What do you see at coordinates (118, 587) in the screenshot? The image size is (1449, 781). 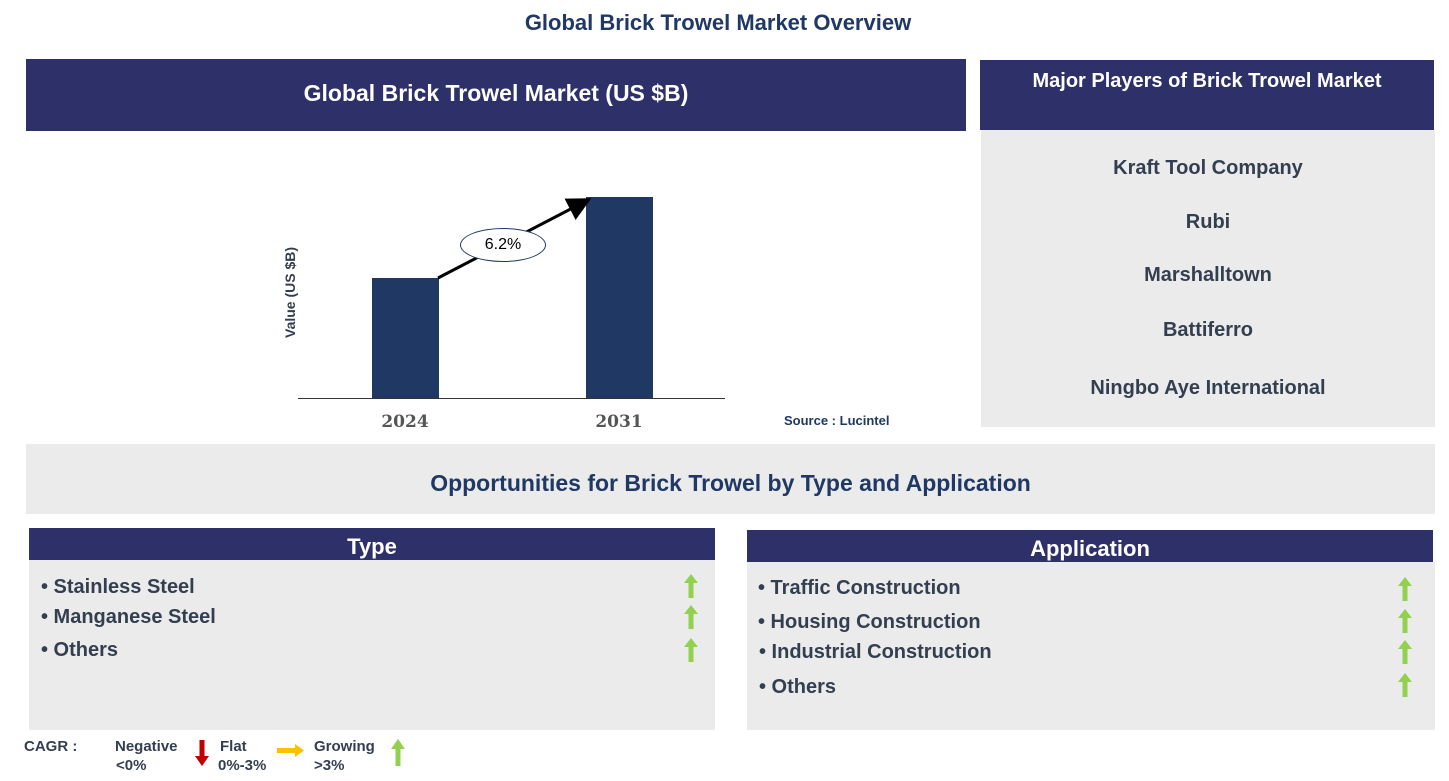 I see `type-item: • Stainless Steel` at bounding box center [118, 587].